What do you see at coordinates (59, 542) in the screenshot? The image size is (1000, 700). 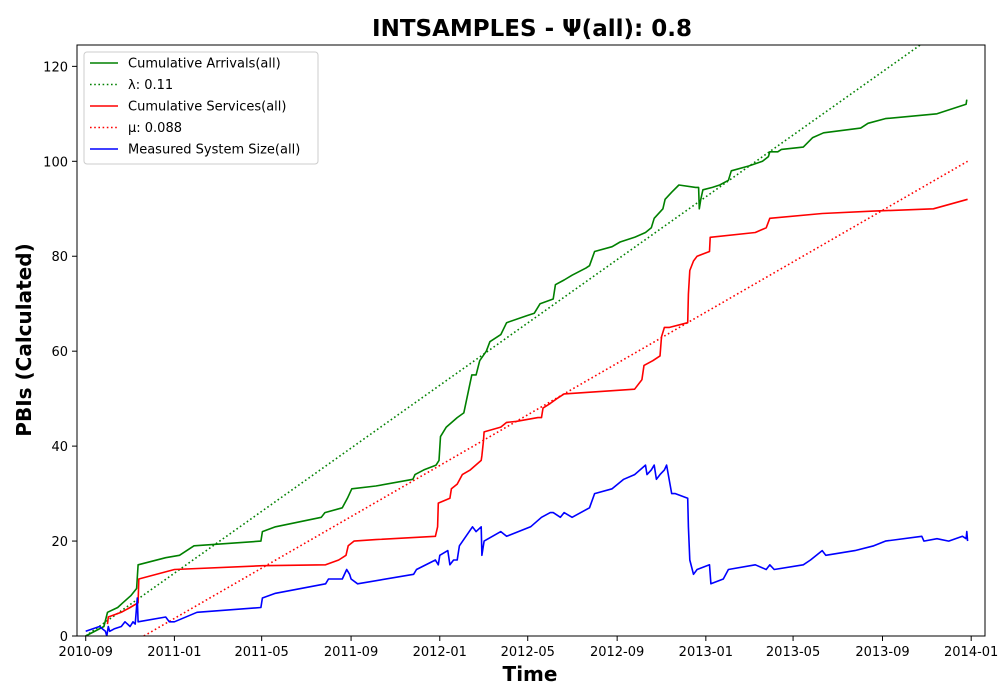 I see `y-tick-label: 20` at bounding box center [59, 542].